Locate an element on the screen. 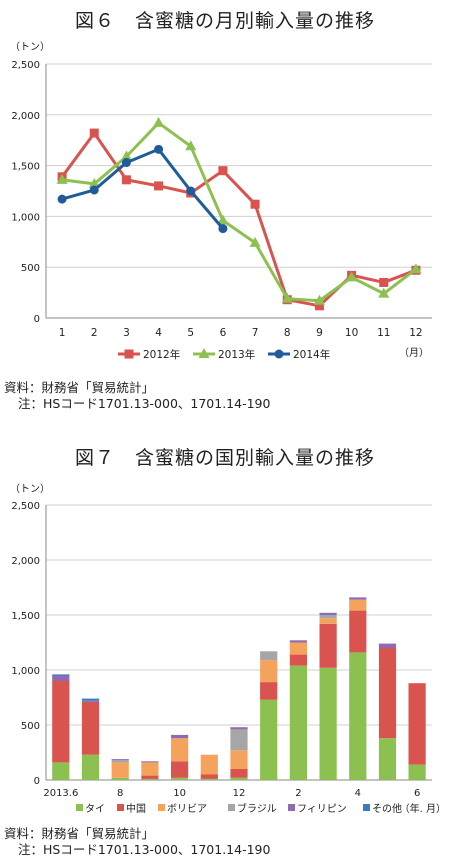  x-tick-label: 4 is located at coordinates (358, 793).